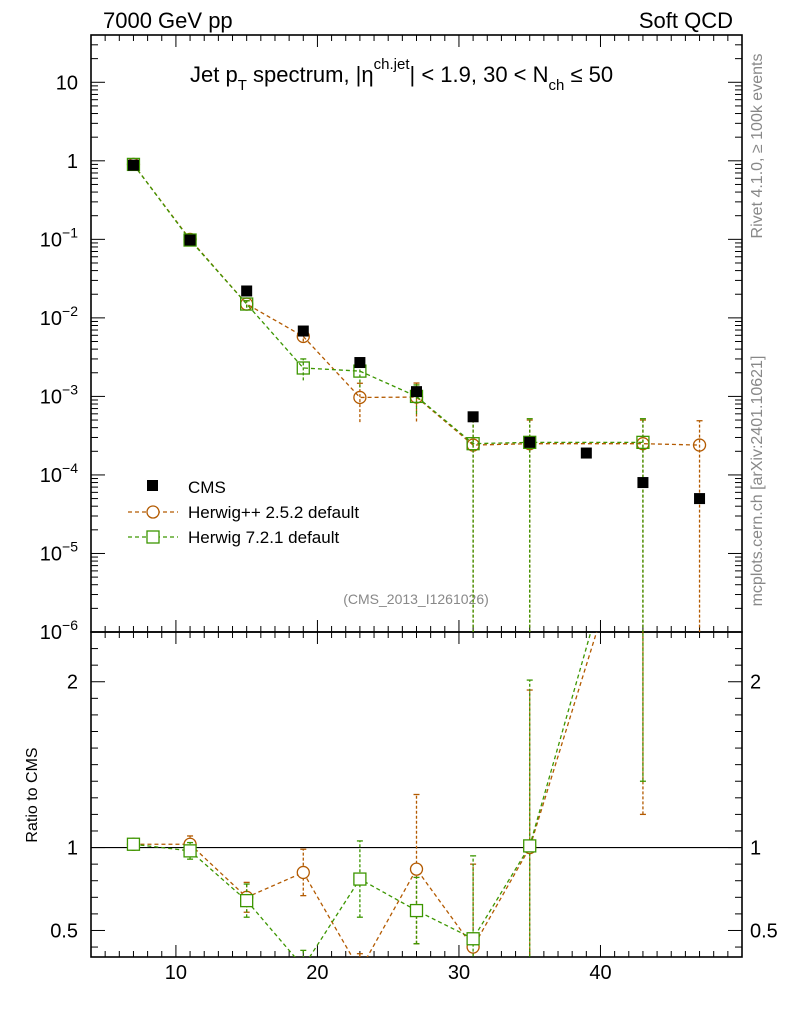  Describe the element at coordinates (757, 481) in the screenshot. I see `mcplots-label: mcplots.cern.ch [arXiv:2401.10621]` at that location.